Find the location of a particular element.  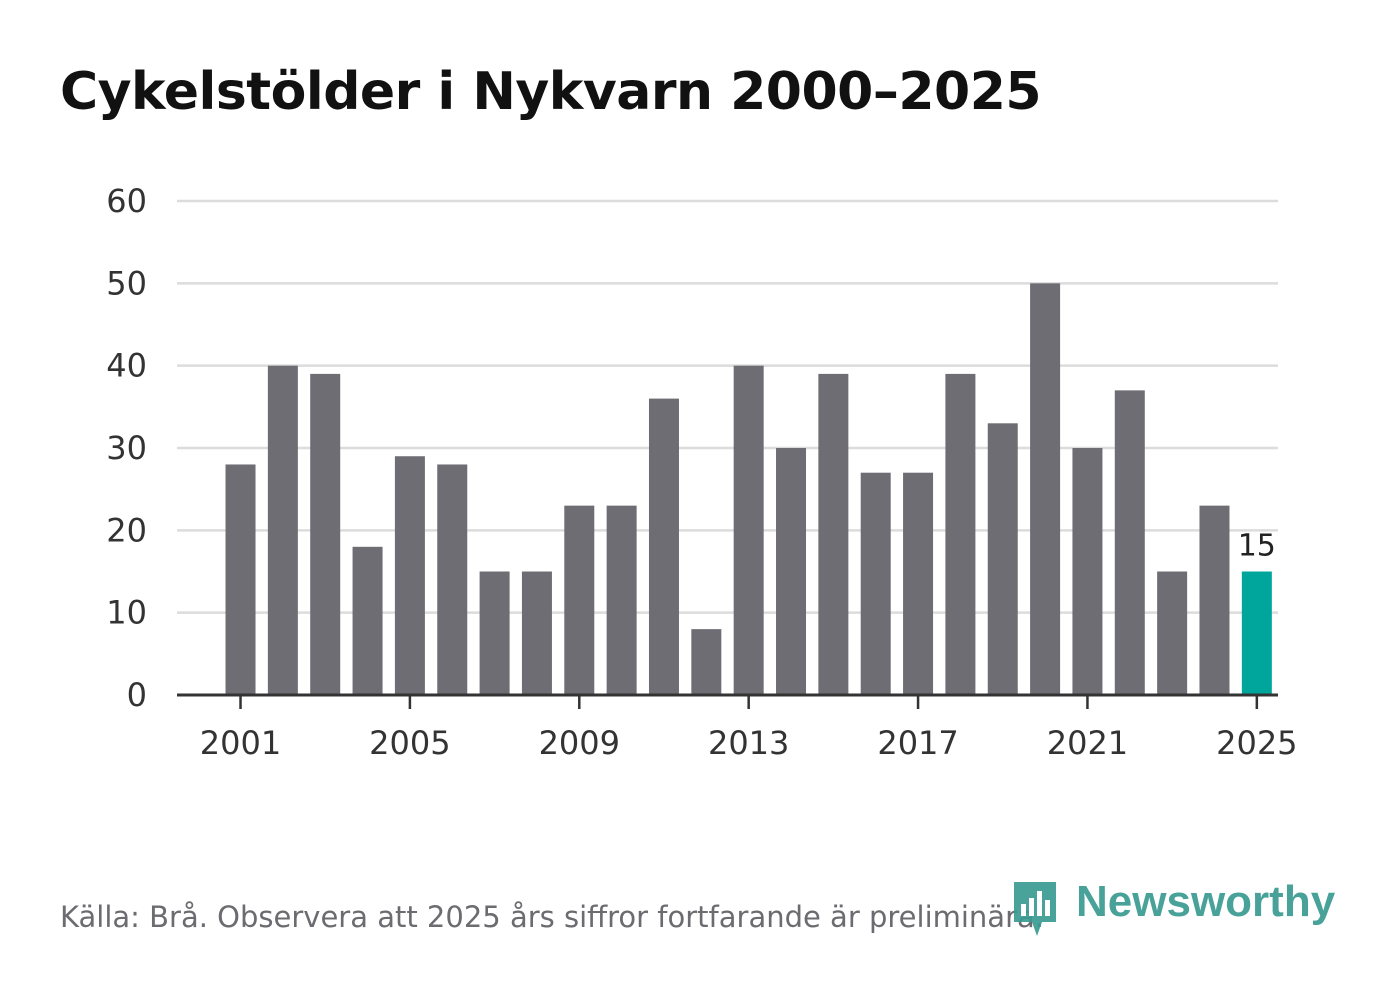

x-tick-label: 2005 is located at coordinates (409, 743).